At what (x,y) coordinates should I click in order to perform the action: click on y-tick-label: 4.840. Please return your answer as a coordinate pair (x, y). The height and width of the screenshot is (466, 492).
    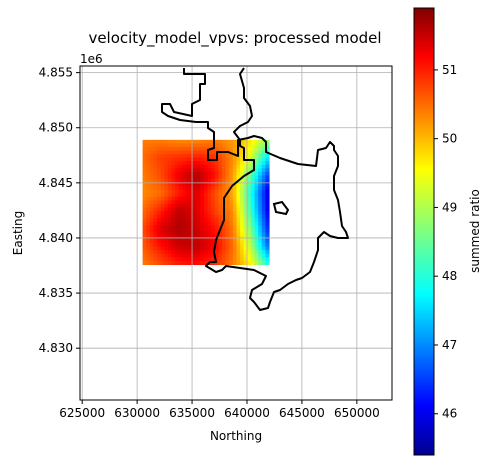
    Looking at the image, I should click on (56, 238).